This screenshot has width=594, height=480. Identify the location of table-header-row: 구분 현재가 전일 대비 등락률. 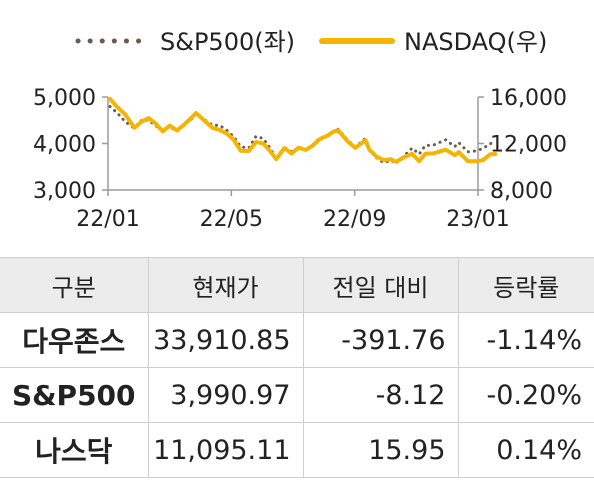
(297, 285).